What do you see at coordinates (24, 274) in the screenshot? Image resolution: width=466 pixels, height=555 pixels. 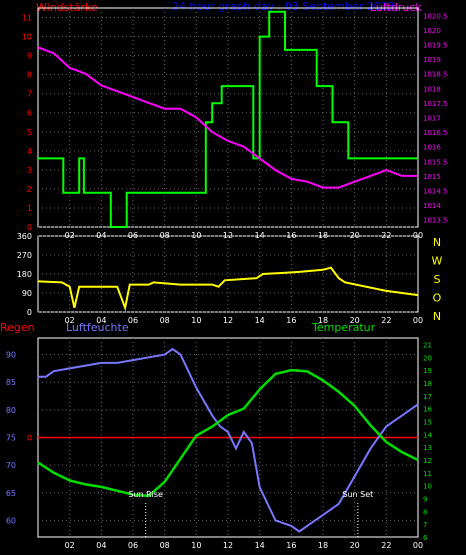 I see `panel2-y-tick-label: 180` at bounding box center [24, 274].